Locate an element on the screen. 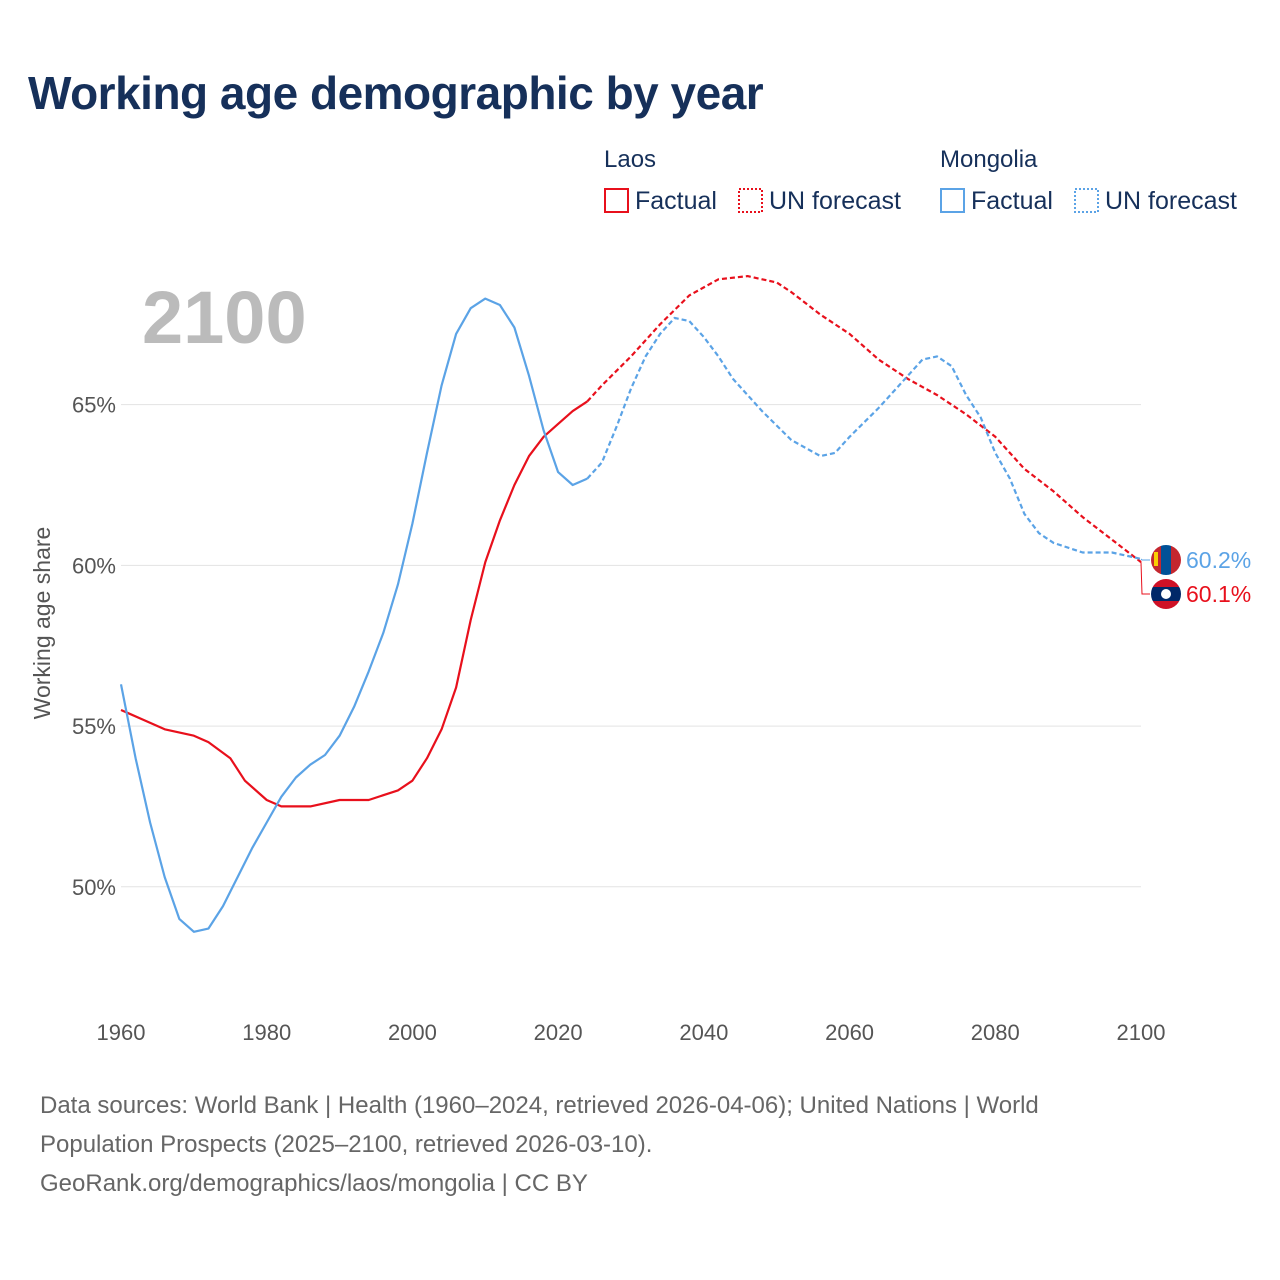 This screenshot has height=1280, width=1280. series-line-mongolia-forecast is located at coordinates (864, 438).